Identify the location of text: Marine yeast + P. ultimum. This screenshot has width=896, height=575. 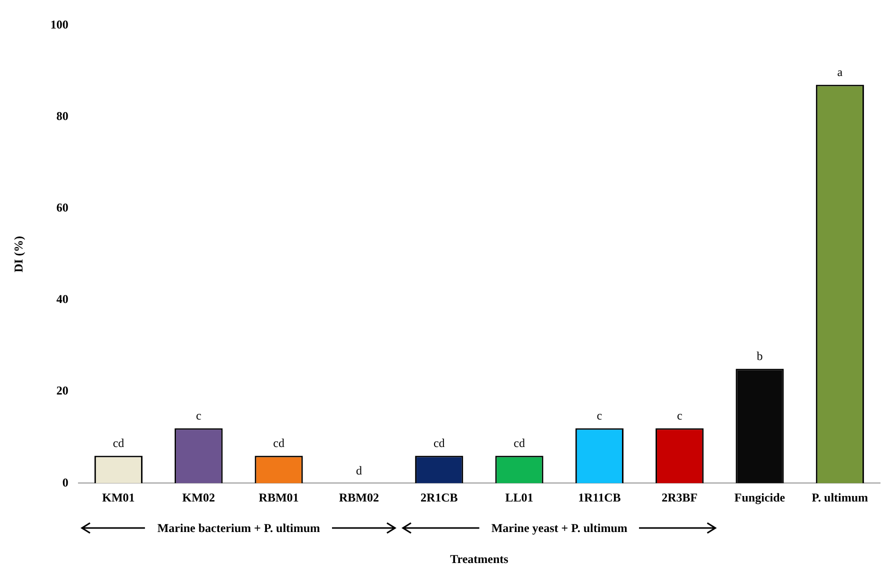
(559, 528).